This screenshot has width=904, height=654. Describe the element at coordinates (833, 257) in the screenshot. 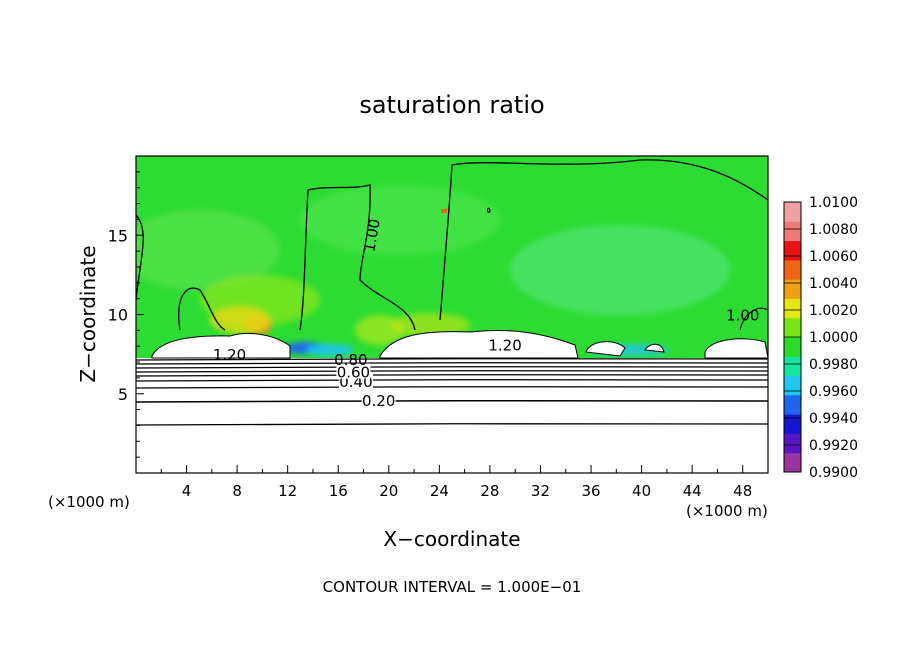

I see `colorbar-label: 1.0060` at that location.